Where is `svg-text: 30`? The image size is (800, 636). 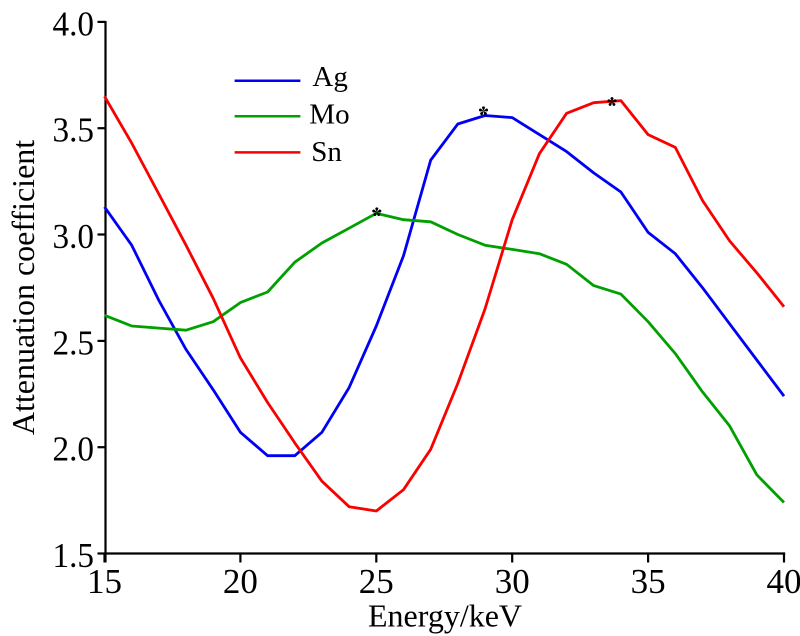
svg-text: 30 is located at coordinates (512, 581).